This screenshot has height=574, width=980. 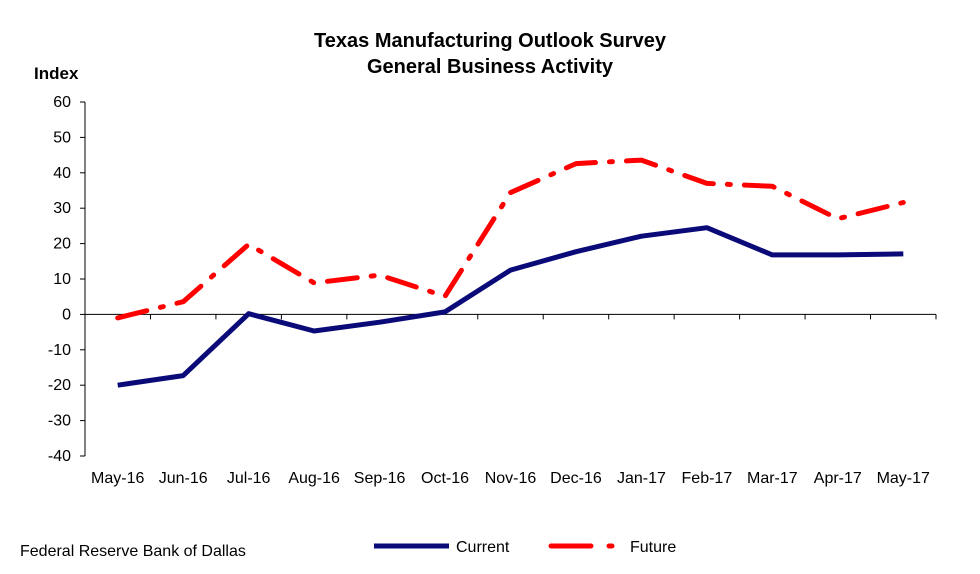 I want to click on y-tick-label: -30, so click(x=59, y=421).